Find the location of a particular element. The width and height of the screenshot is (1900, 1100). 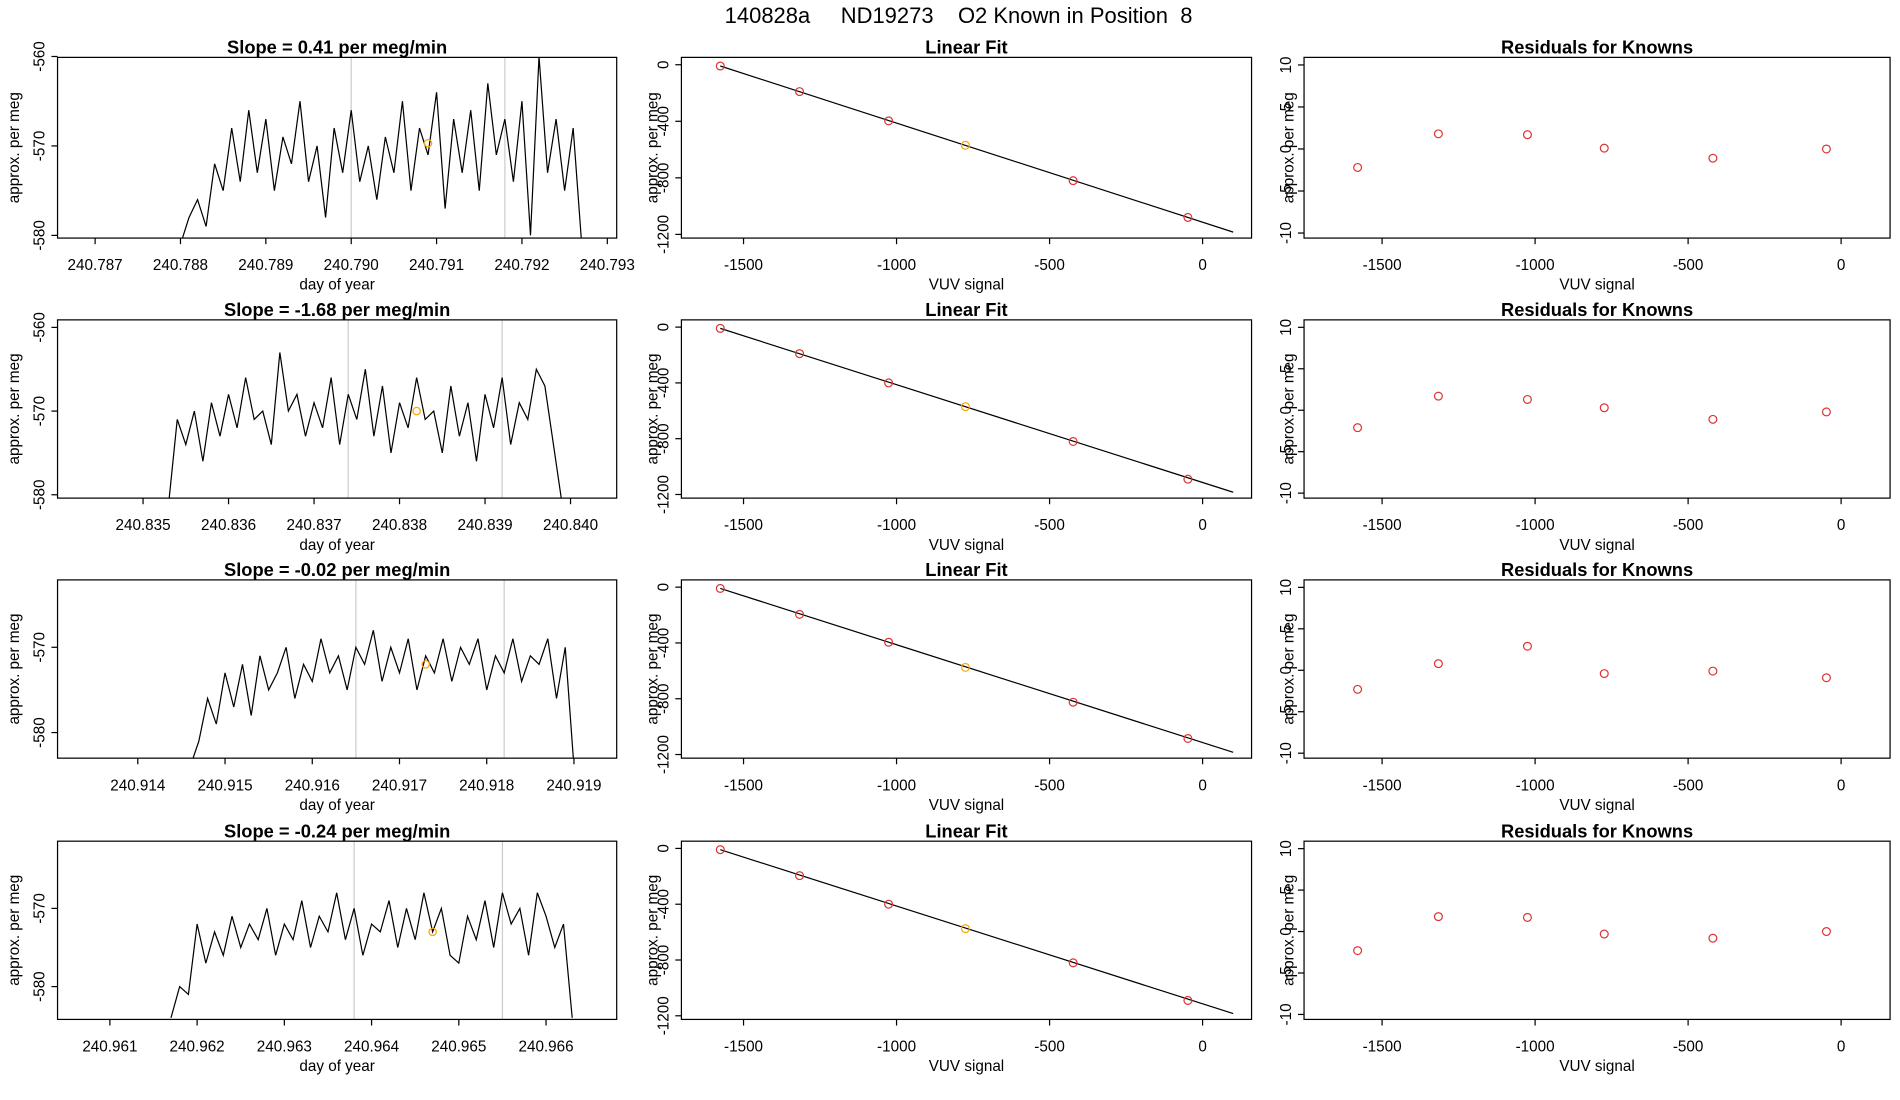

x-tick-label: 240.915 is located at coordinates (224, 785).